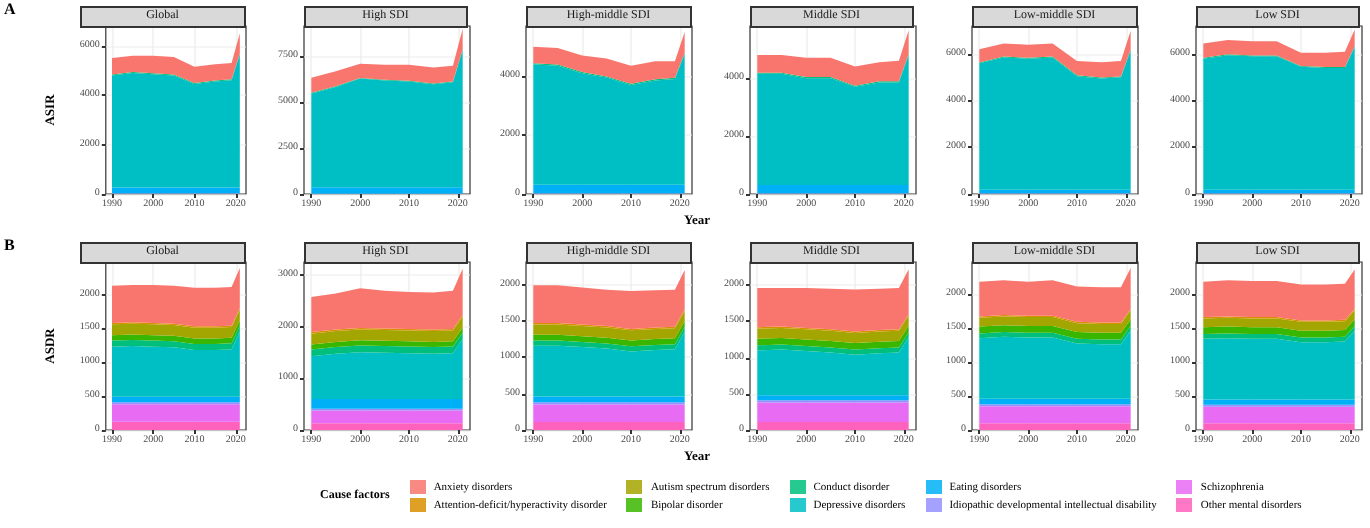  Describe the element at coordinates (9, 245) in the screenshot. I see `text: B` at that location.